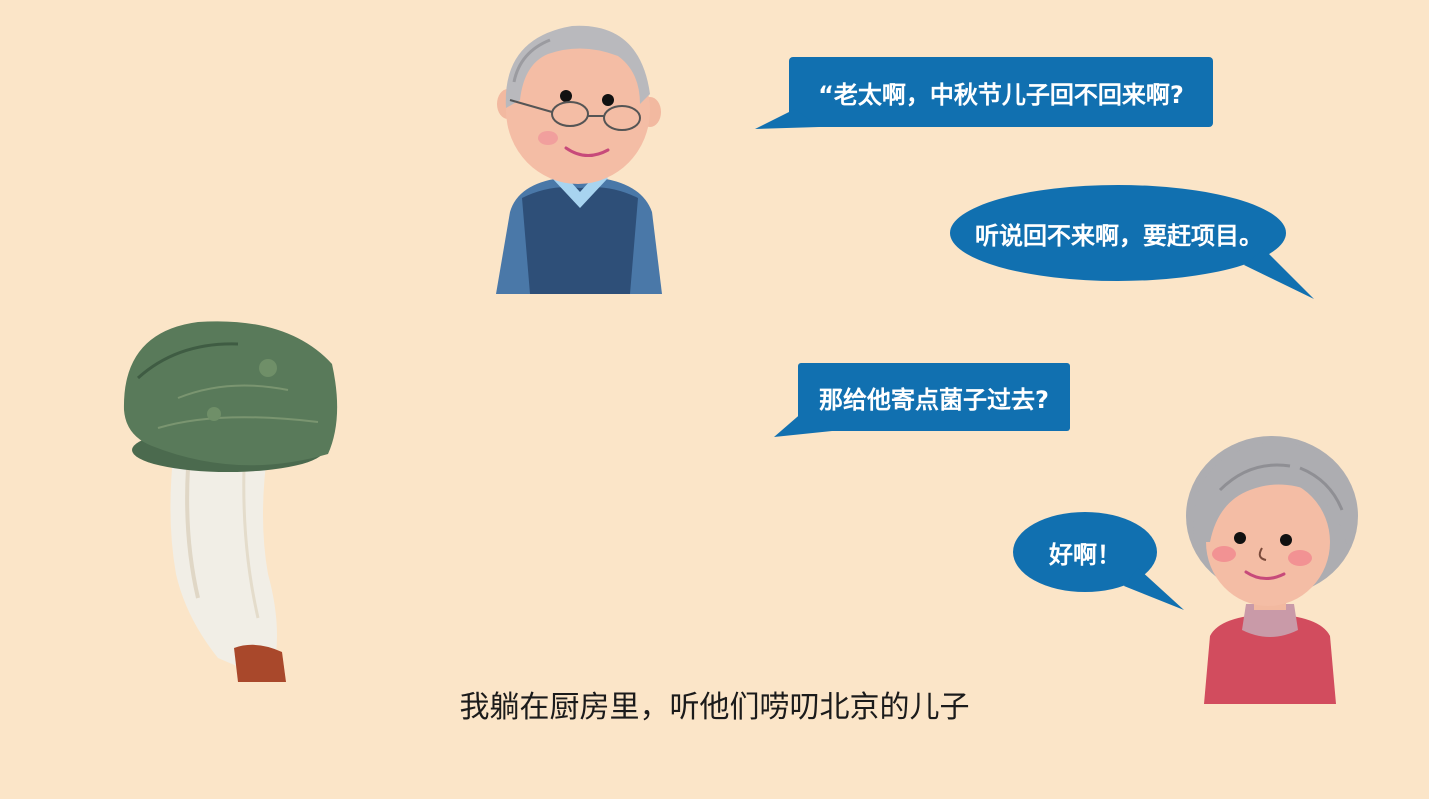 The image size is (1429, 799). What do you see at coordinates (1001, 94) in the screenshot?
I see `grandpa-line-1: “老太啊，中秋节儿子回不回来啊?` at bounding box center [1001, 94].